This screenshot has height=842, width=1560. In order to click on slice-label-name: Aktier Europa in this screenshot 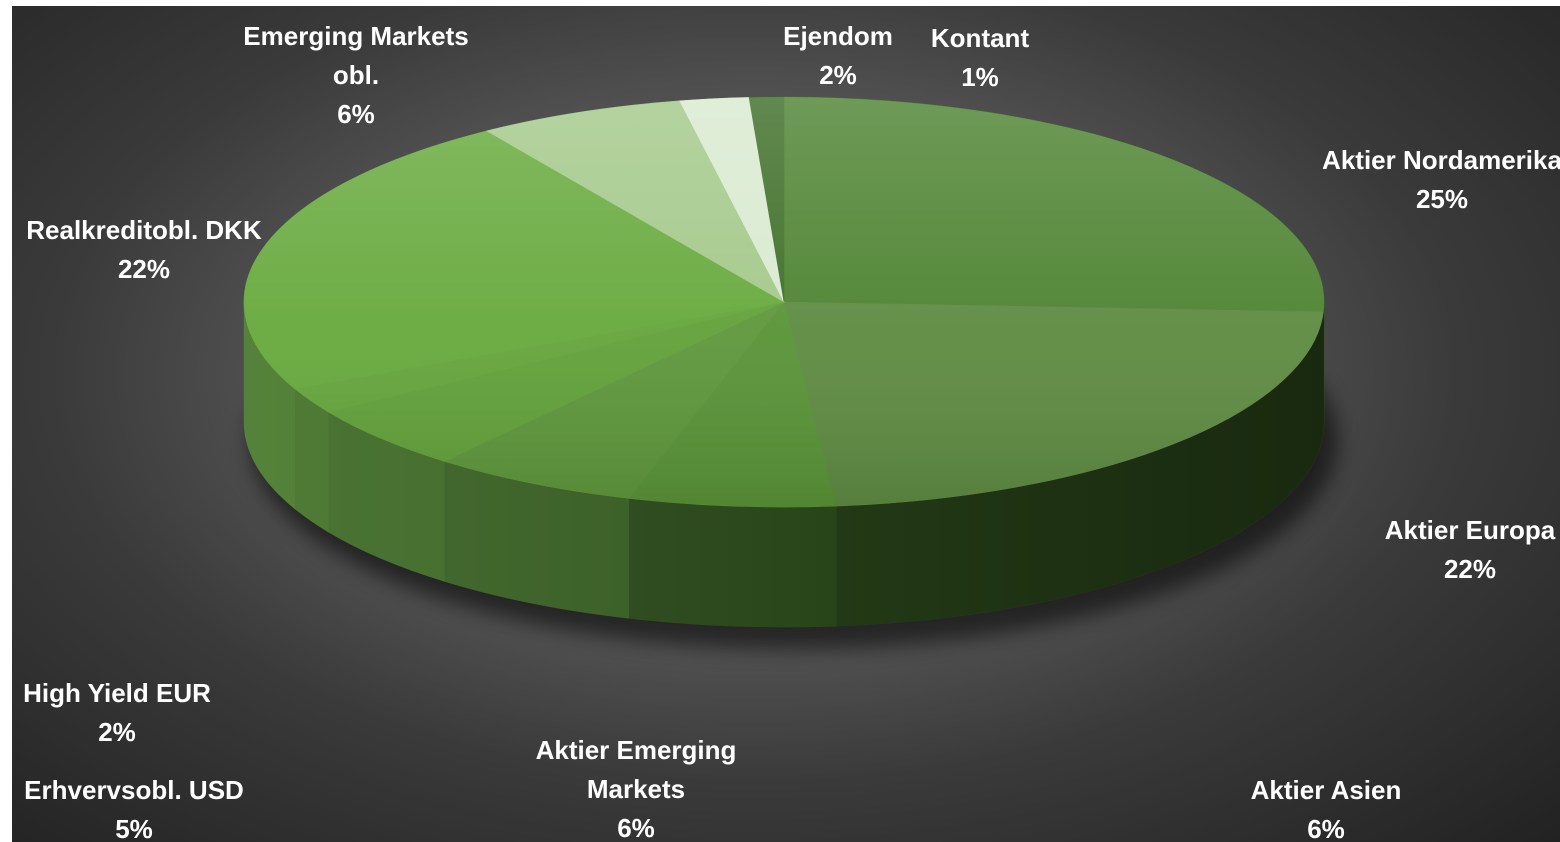, I will do `click(1470, 530)`.